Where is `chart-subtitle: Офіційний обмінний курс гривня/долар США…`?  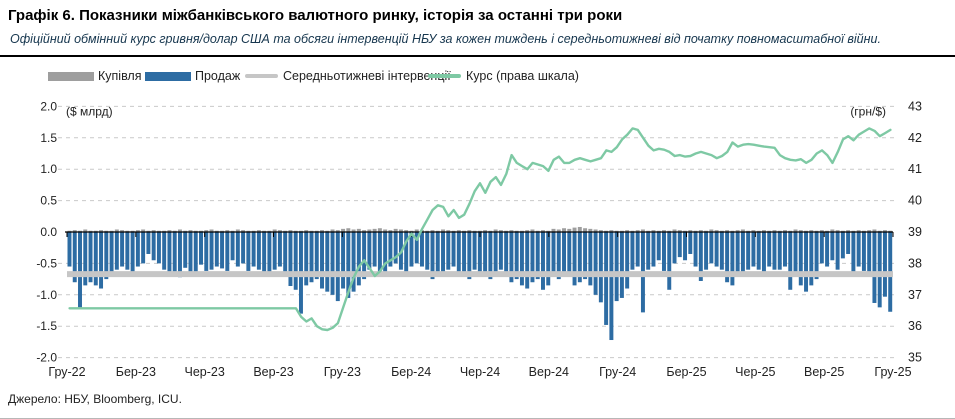
chart-subtitle: Офіційний обмінний курс гривня/долар США… is located at coordinates (445, 39).